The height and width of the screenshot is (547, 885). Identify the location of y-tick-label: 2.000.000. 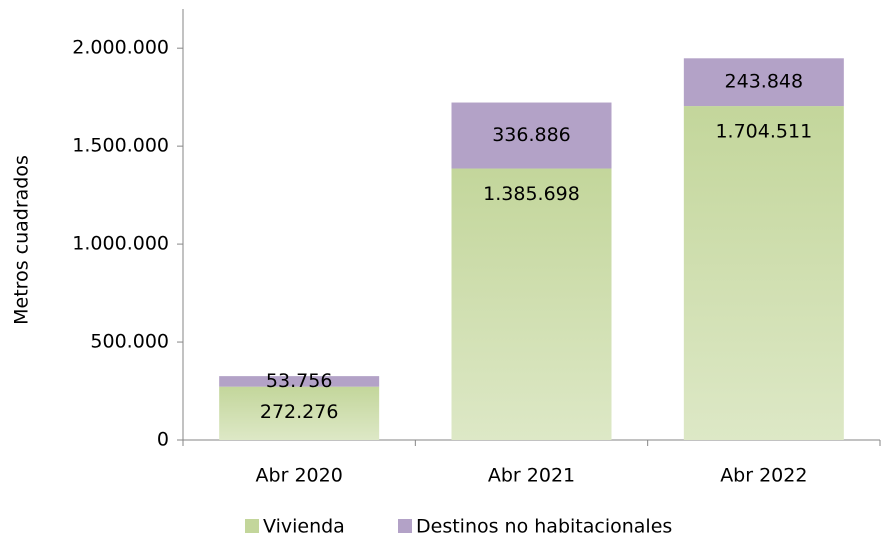
(120, 48).